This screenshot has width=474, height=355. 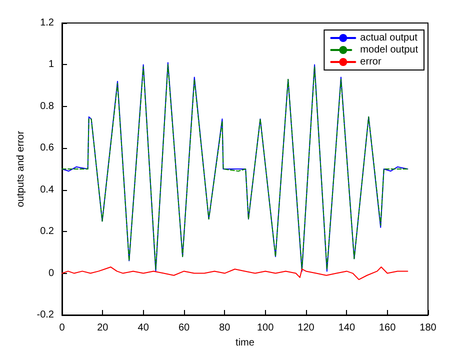 I want to click on y-tick-label: 0.8, so click(x=47, y=106).